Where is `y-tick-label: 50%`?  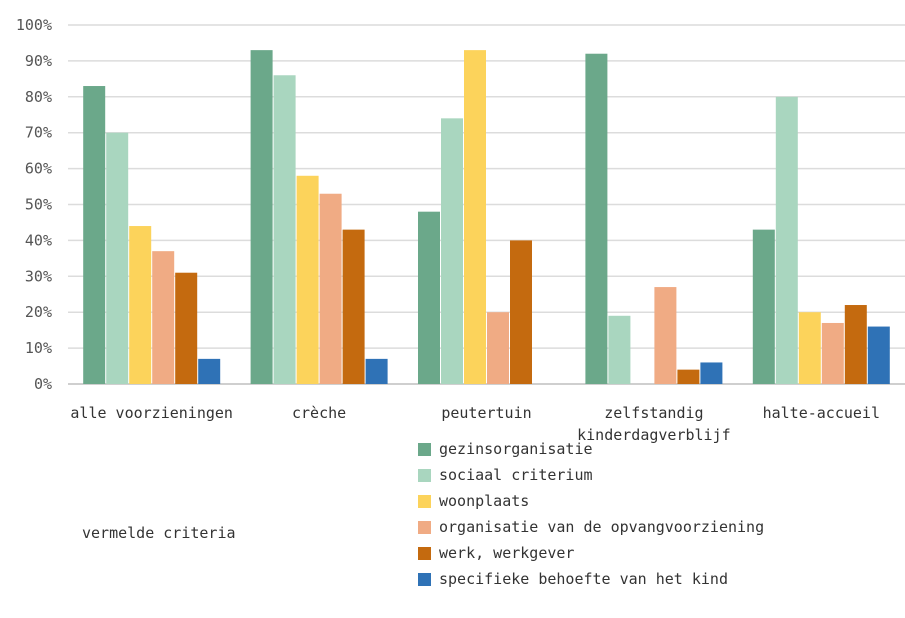 y-tick-label: 50% is located at coordinates (38, 205).